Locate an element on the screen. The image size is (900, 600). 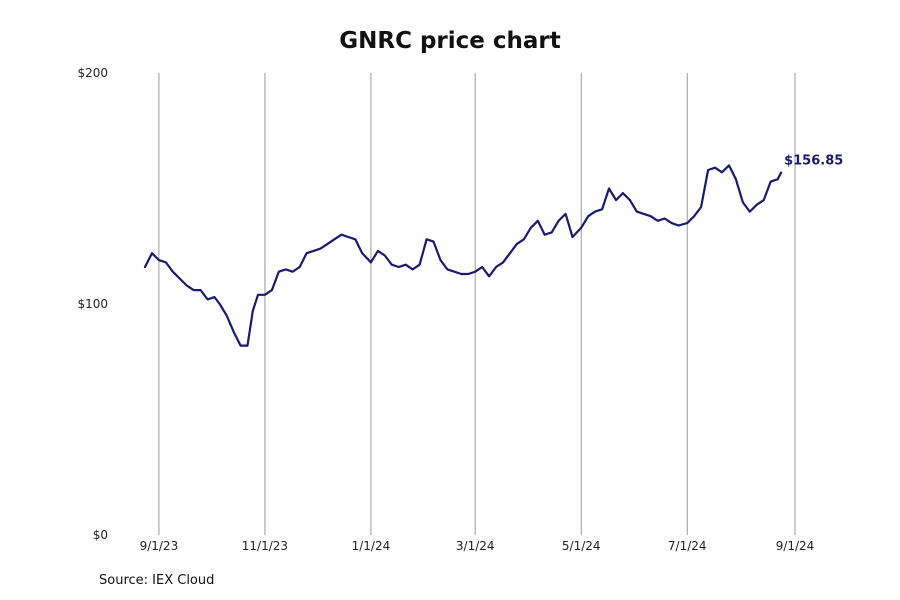
x-tick-label: 5/1/24 is located at coordinates (581, 546).